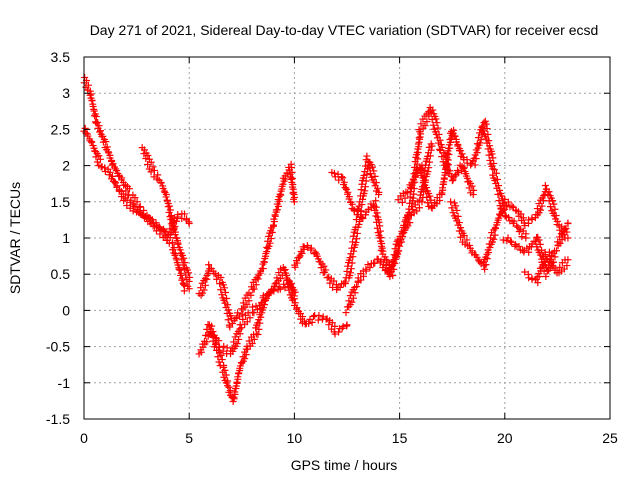  What do you see at coordinates (64, 383) in the screenshot?
I see `y-tick-label: -1` at bounding box center [64, 383].